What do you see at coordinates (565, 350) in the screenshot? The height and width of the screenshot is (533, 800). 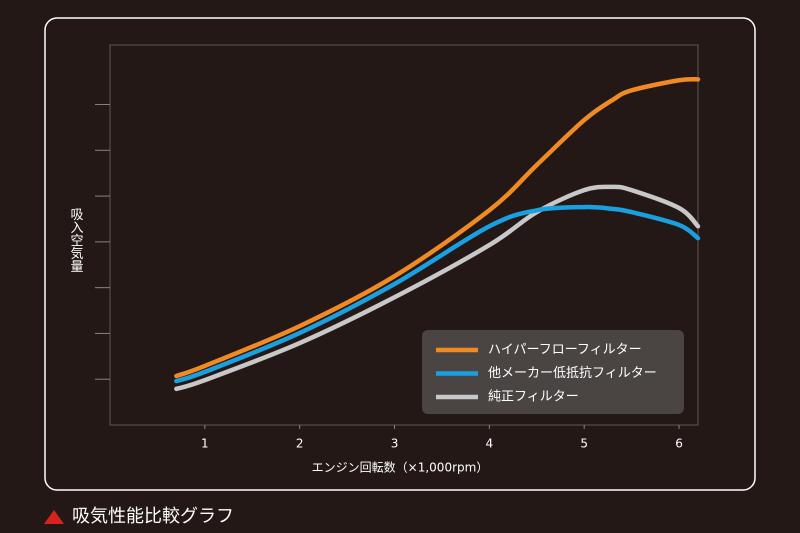 I see `legend-label: ハイパーフローフィルター` at bounding box center [565, 350].